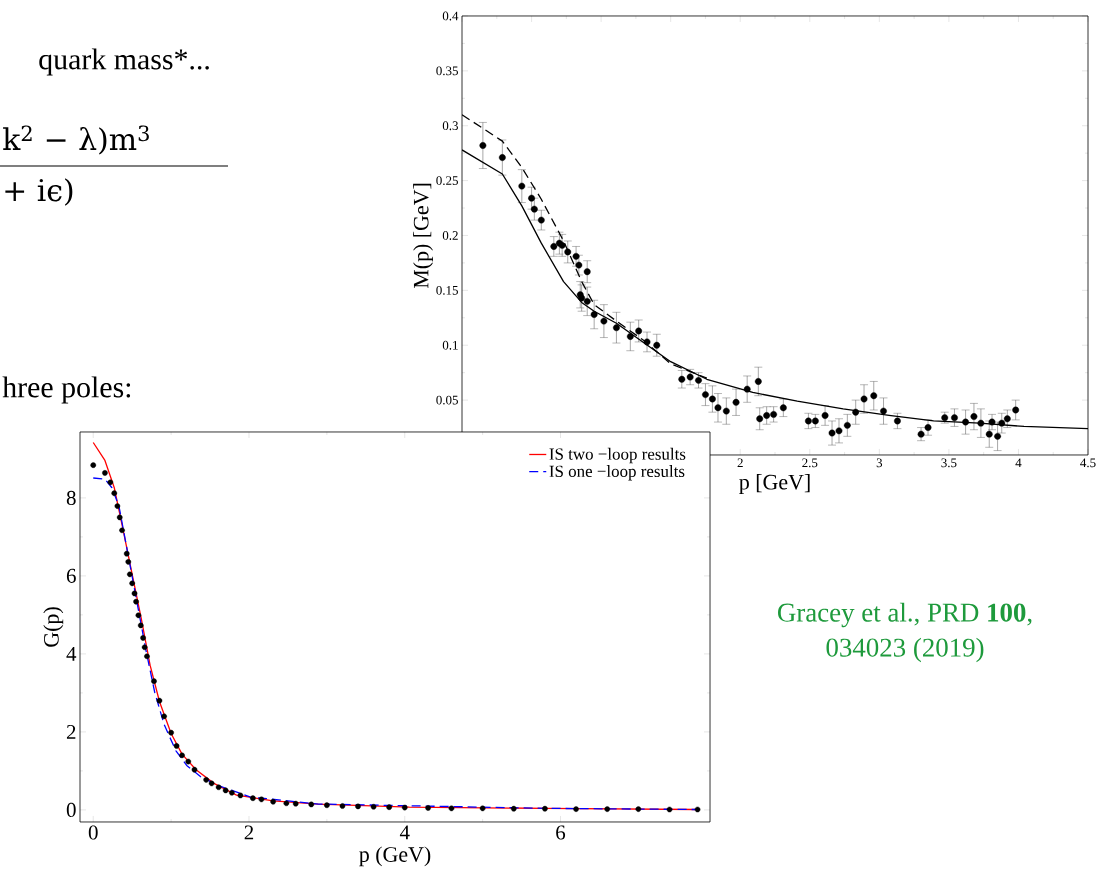 Image resolution: width=1096 pixels, height=883 pixels. Describe the element at coordinates (450, 345) in the screenshot. I see `y-tick-label: 0.1` at that location.